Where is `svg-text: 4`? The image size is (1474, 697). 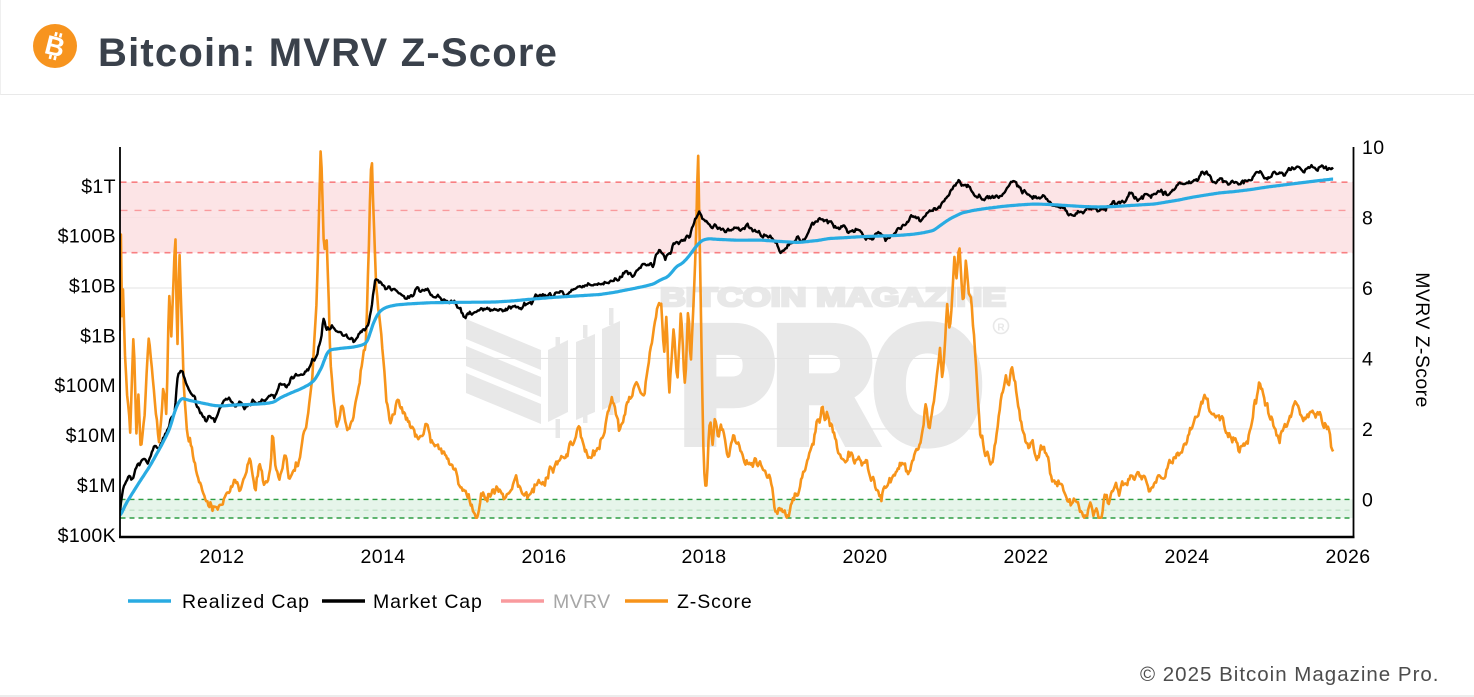
svg-text: 4 is located at coordinates (1367, 359).